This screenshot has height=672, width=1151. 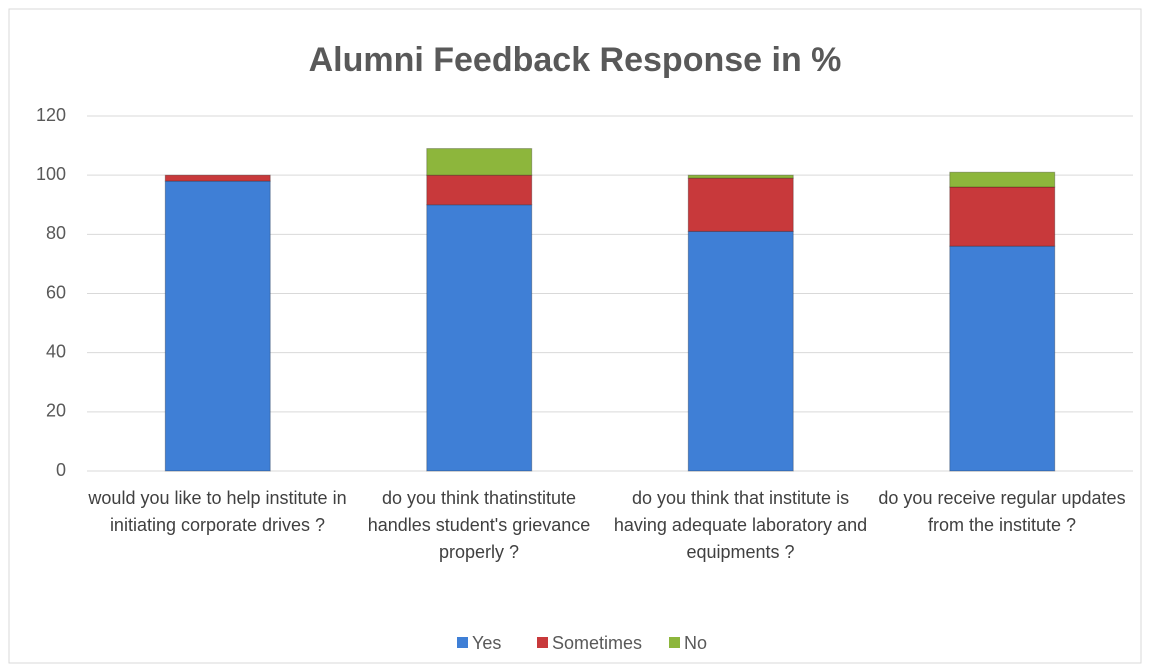 I want to click on legend-label: No, so click(x=695, y=643).